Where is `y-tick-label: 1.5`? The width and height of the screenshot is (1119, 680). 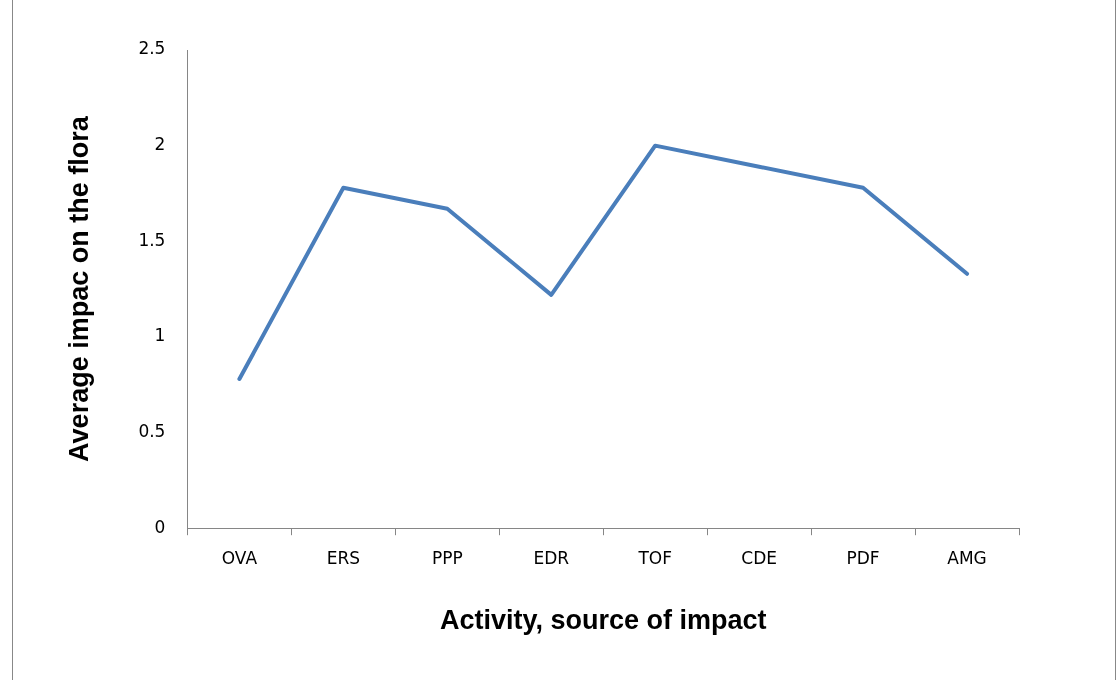
y-tick-label: 1.5 is located at coordinates (152, 239).